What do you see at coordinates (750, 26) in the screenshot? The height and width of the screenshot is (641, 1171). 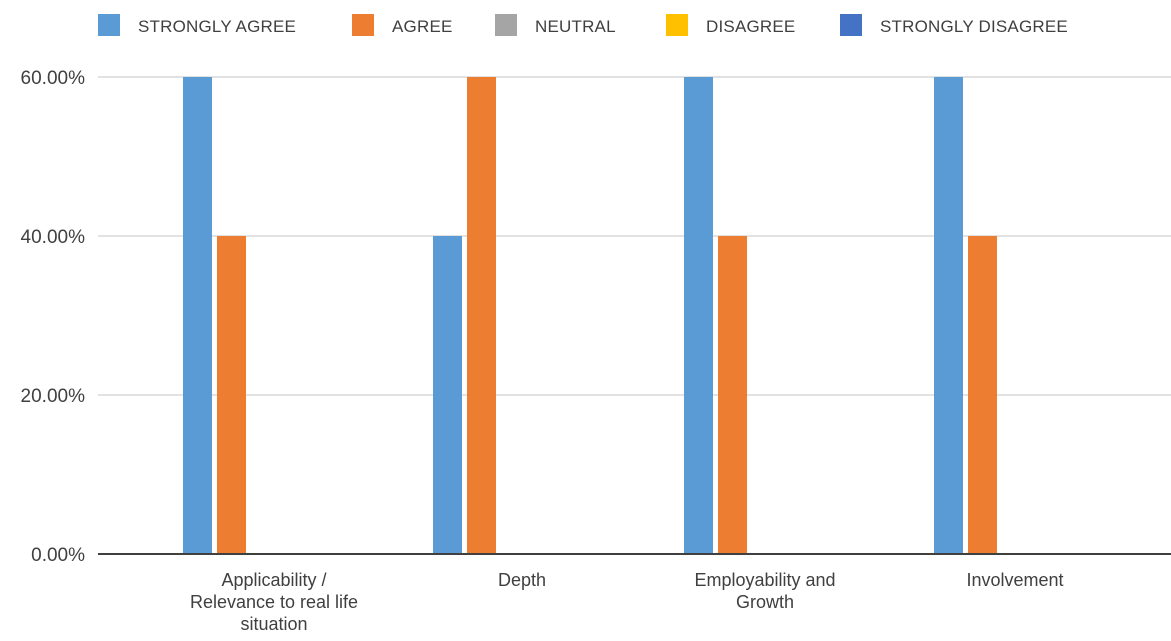 I see `legend-label-disagree: DISAGREE` at bounding box center [750, 26].